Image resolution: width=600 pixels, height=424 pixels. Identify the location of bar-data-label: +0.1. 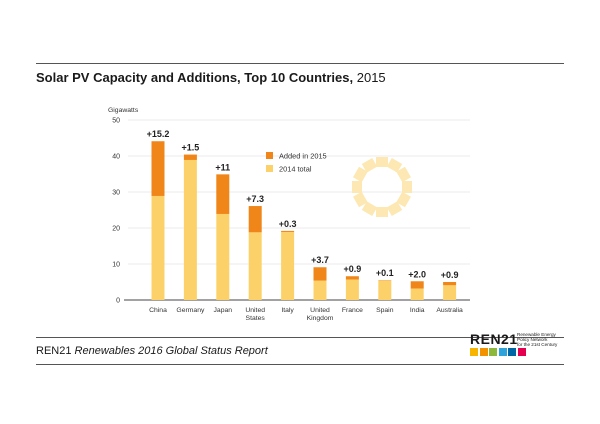
(385, 273).